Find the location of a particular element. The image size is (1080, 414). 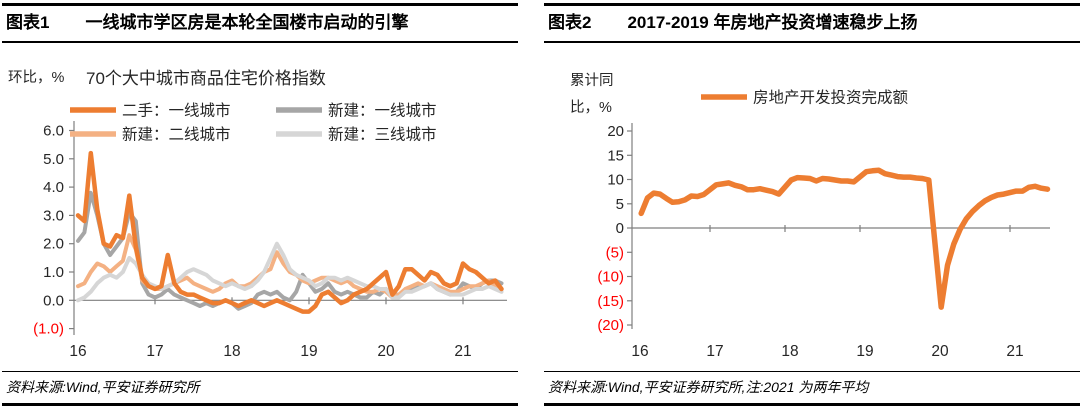

legend-label: 房地产开发投资完成额 is located at coordinates (831, 98).